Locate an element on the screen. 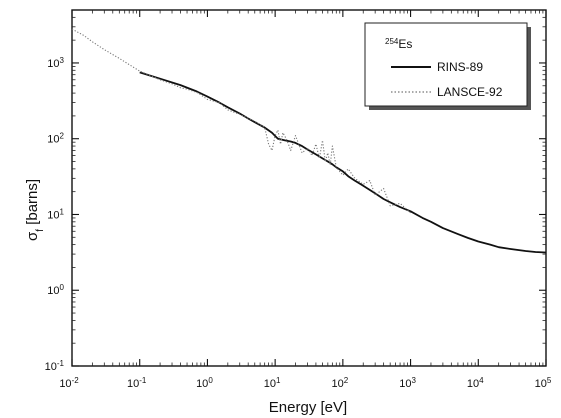 This screenshot has width=561, height=418. x-tick-label: 10² is located at coordinates (340, 383).